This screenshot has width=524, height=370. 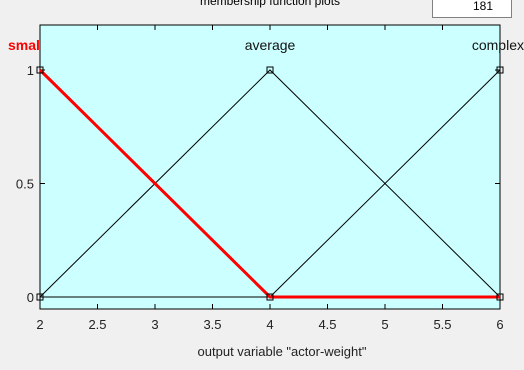 What do you see at coordinates (30, 297) in the screenshot?
I see `y-tick-label: 0` at bounding box center [30, 297].